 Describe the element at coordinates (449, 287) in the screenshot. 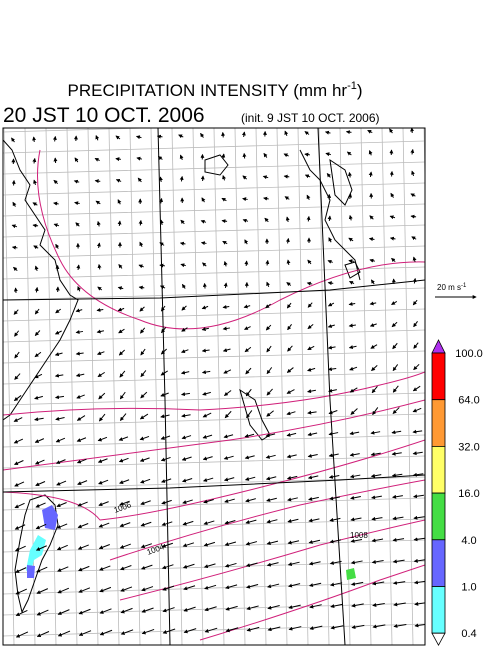

I see `vector-scale-text: 20 m s` at that location.